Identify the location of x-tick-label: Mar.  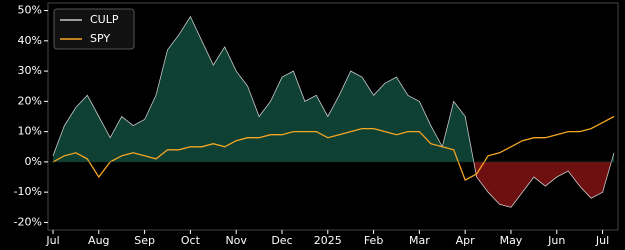
(419, 240).